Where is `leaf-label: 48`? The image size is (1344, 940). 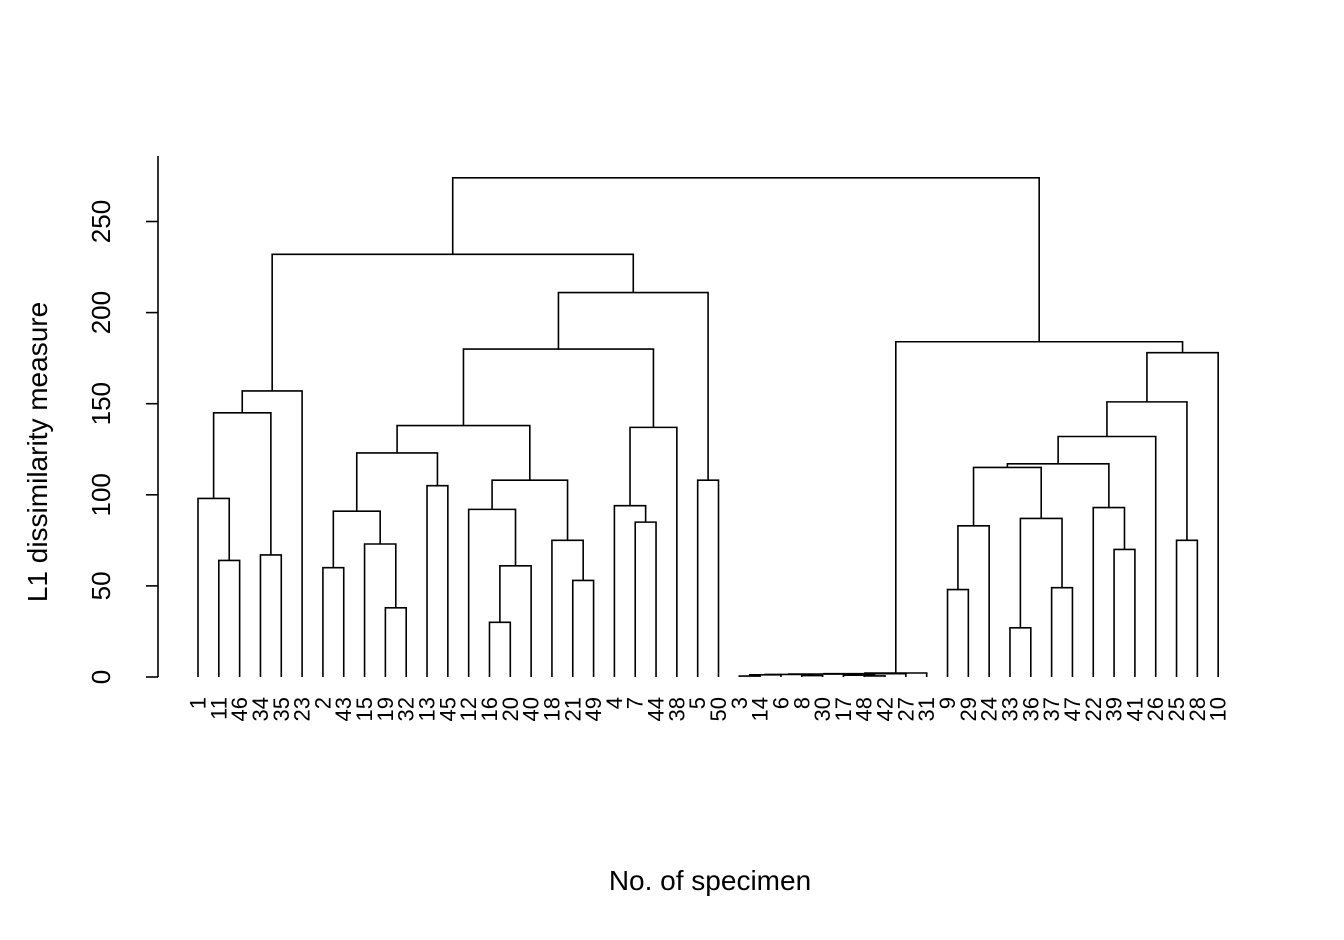
leaf-label: 48 is located at coordinates (864, 709).